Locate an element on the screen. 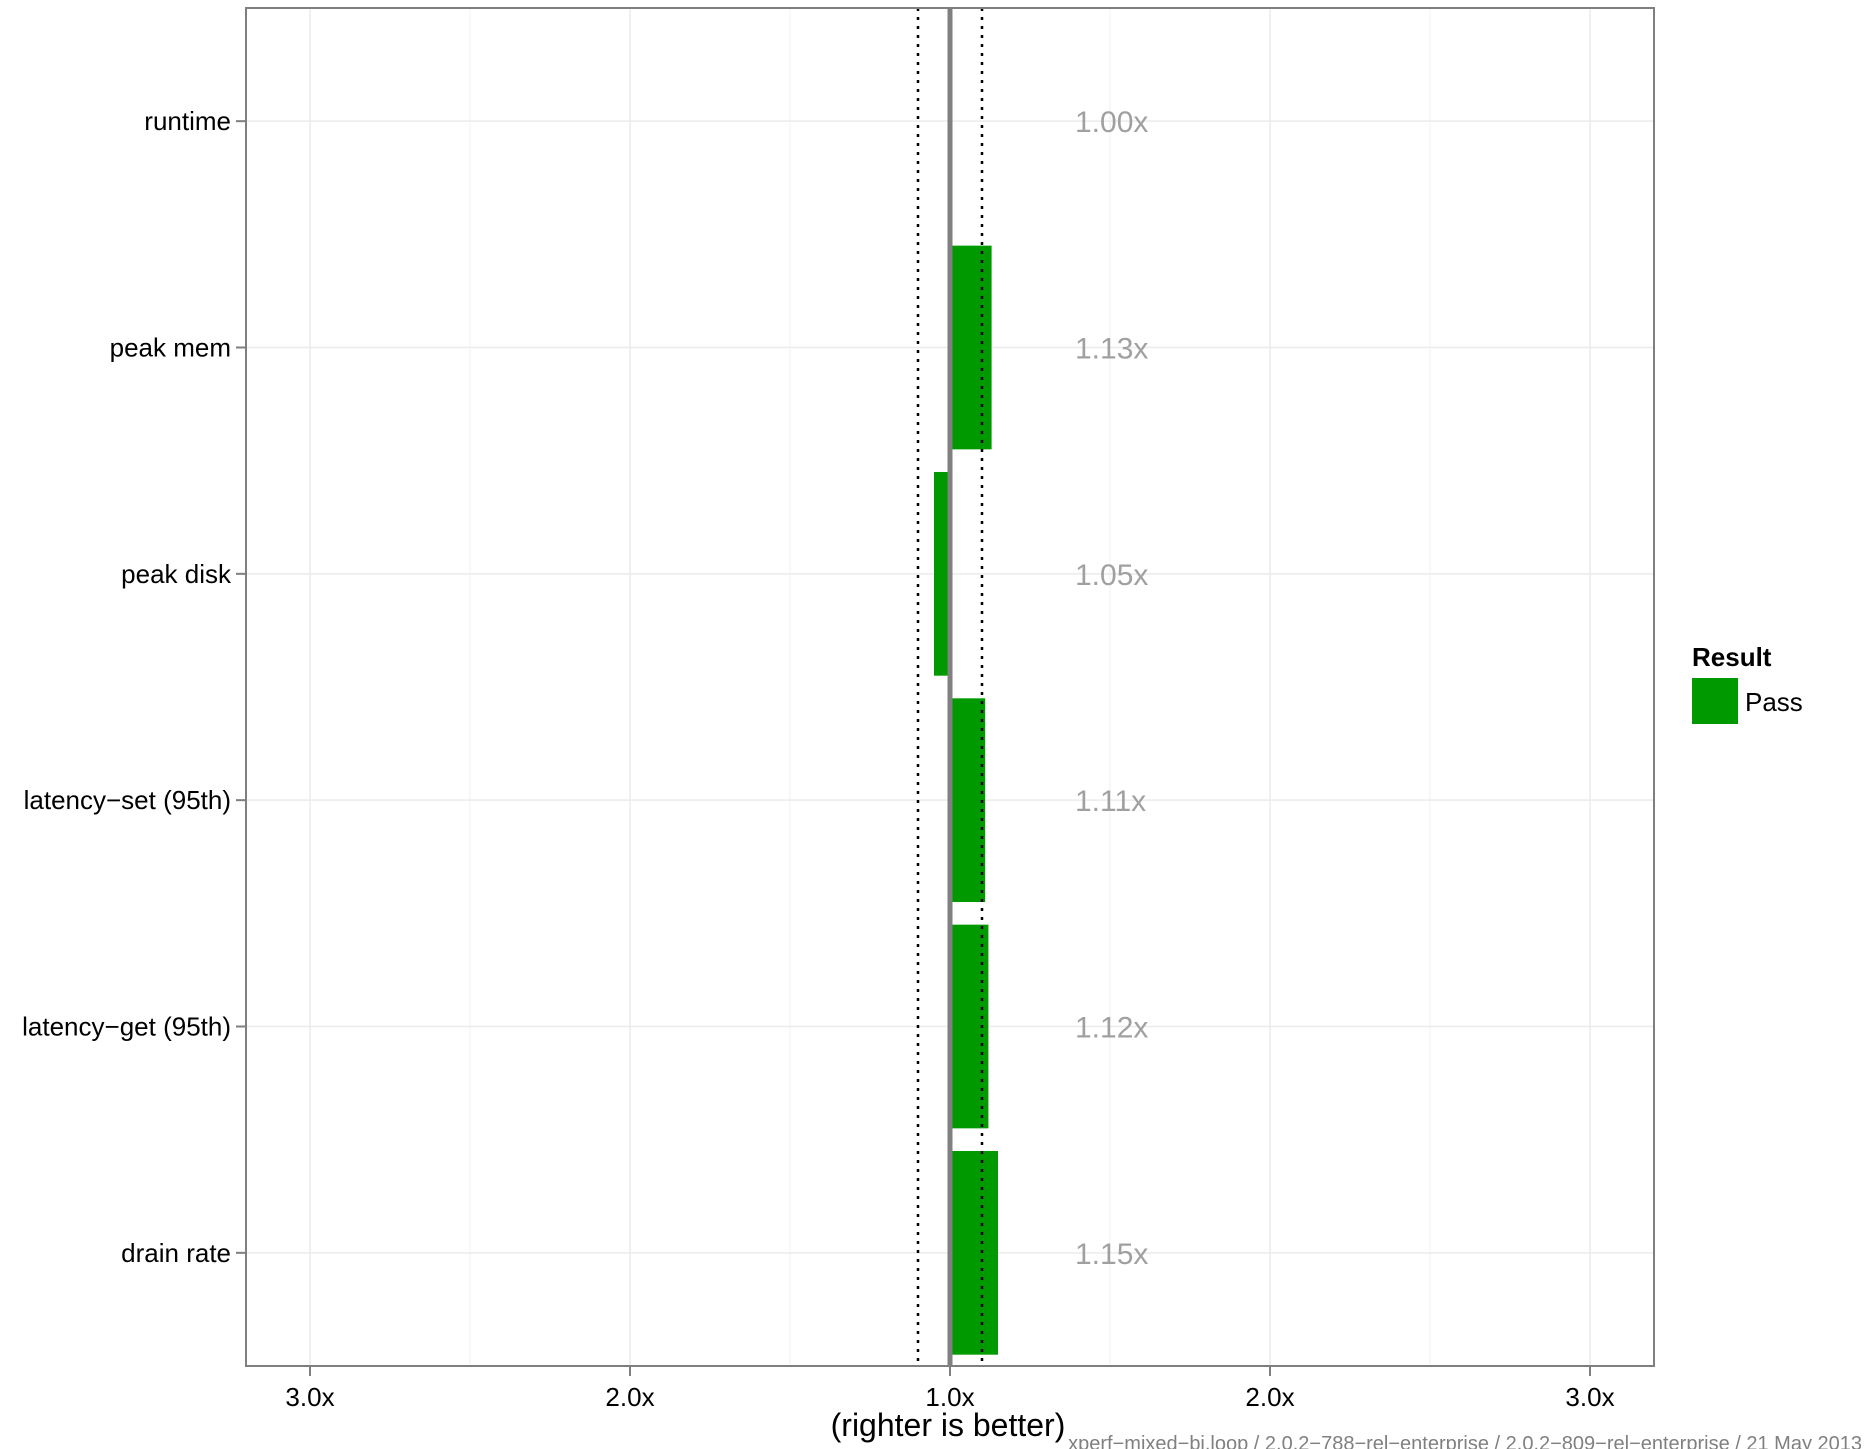  bar-value-label: 1.13x is located at coordinates (1111, 349).